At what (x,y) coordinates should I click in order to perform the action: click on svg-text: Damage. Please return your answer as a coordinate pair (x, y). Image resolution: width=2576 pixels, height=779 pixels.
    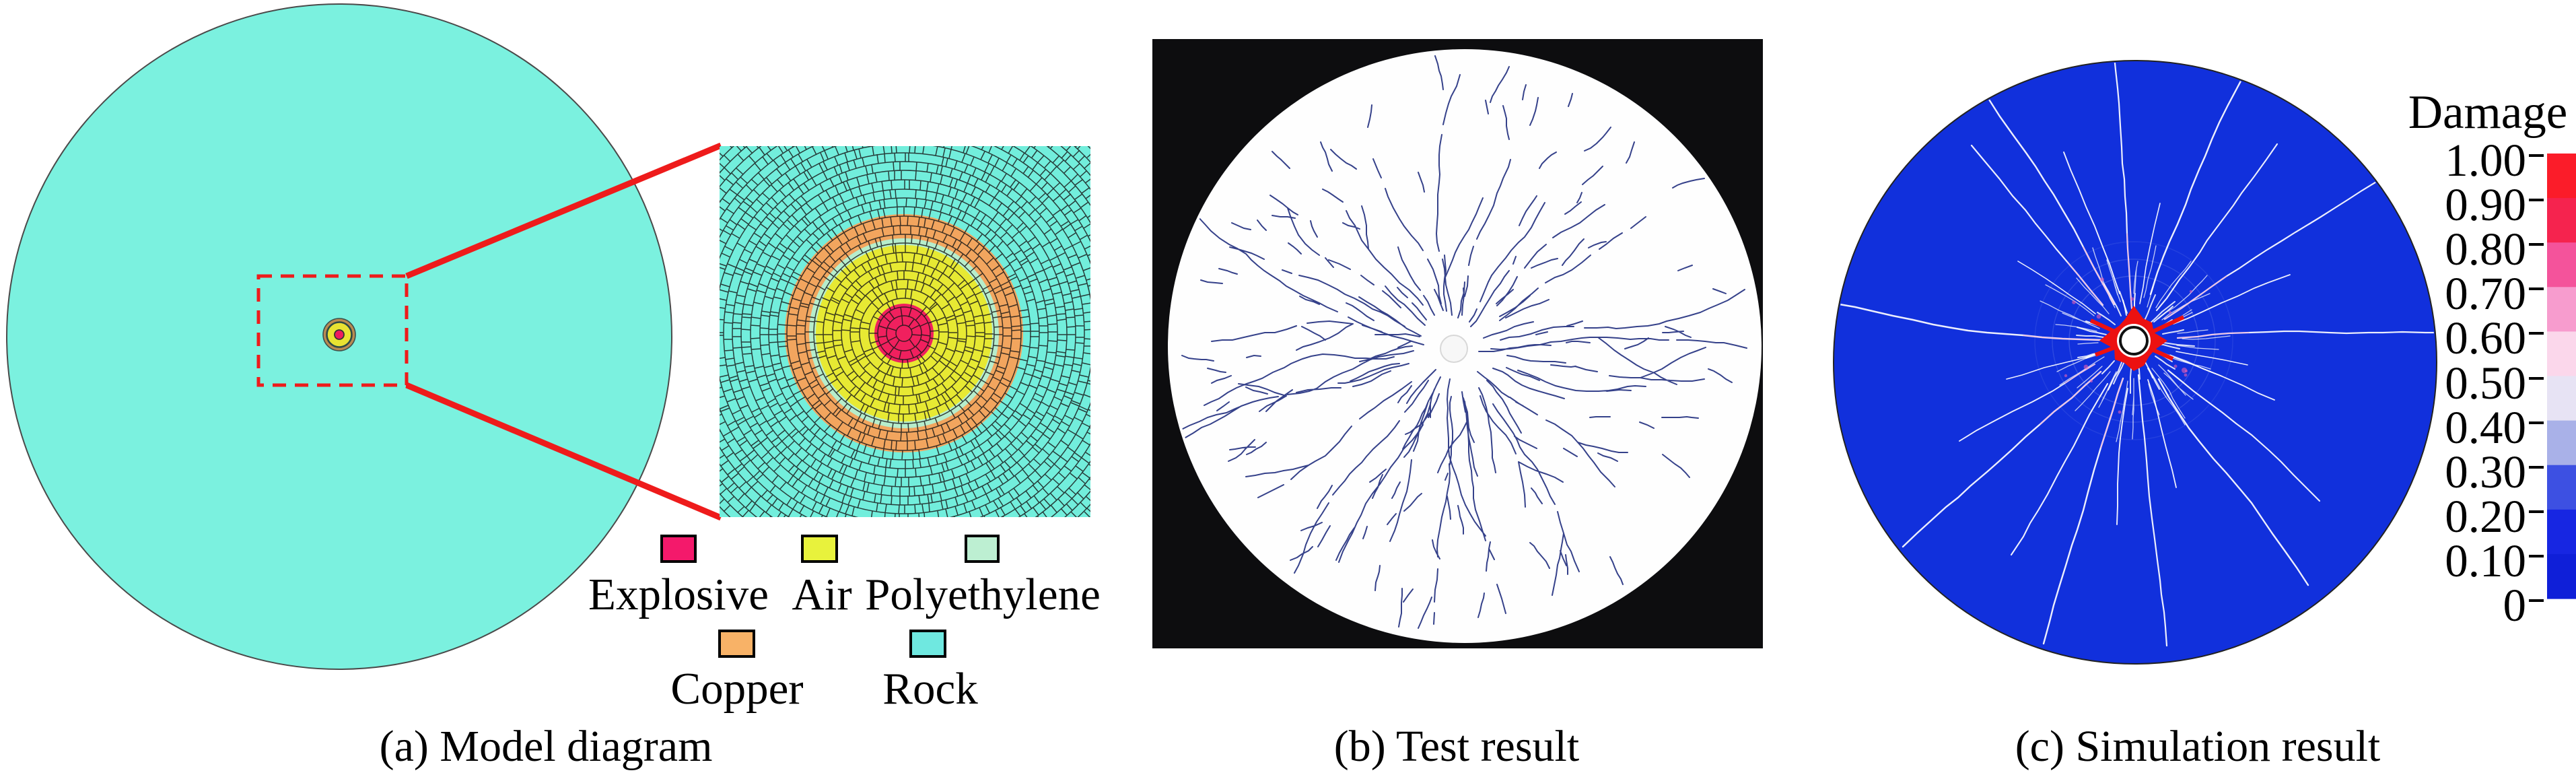
    Looking at the image, I should click on (2488, 112).